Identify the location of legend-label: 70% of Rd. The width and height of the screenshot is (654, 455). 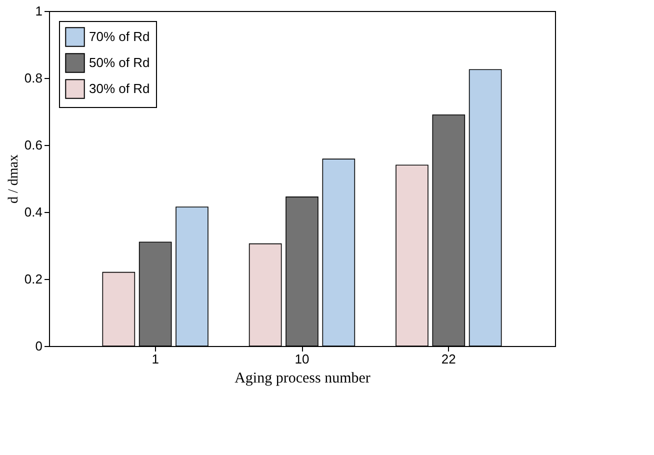
(119, 36).